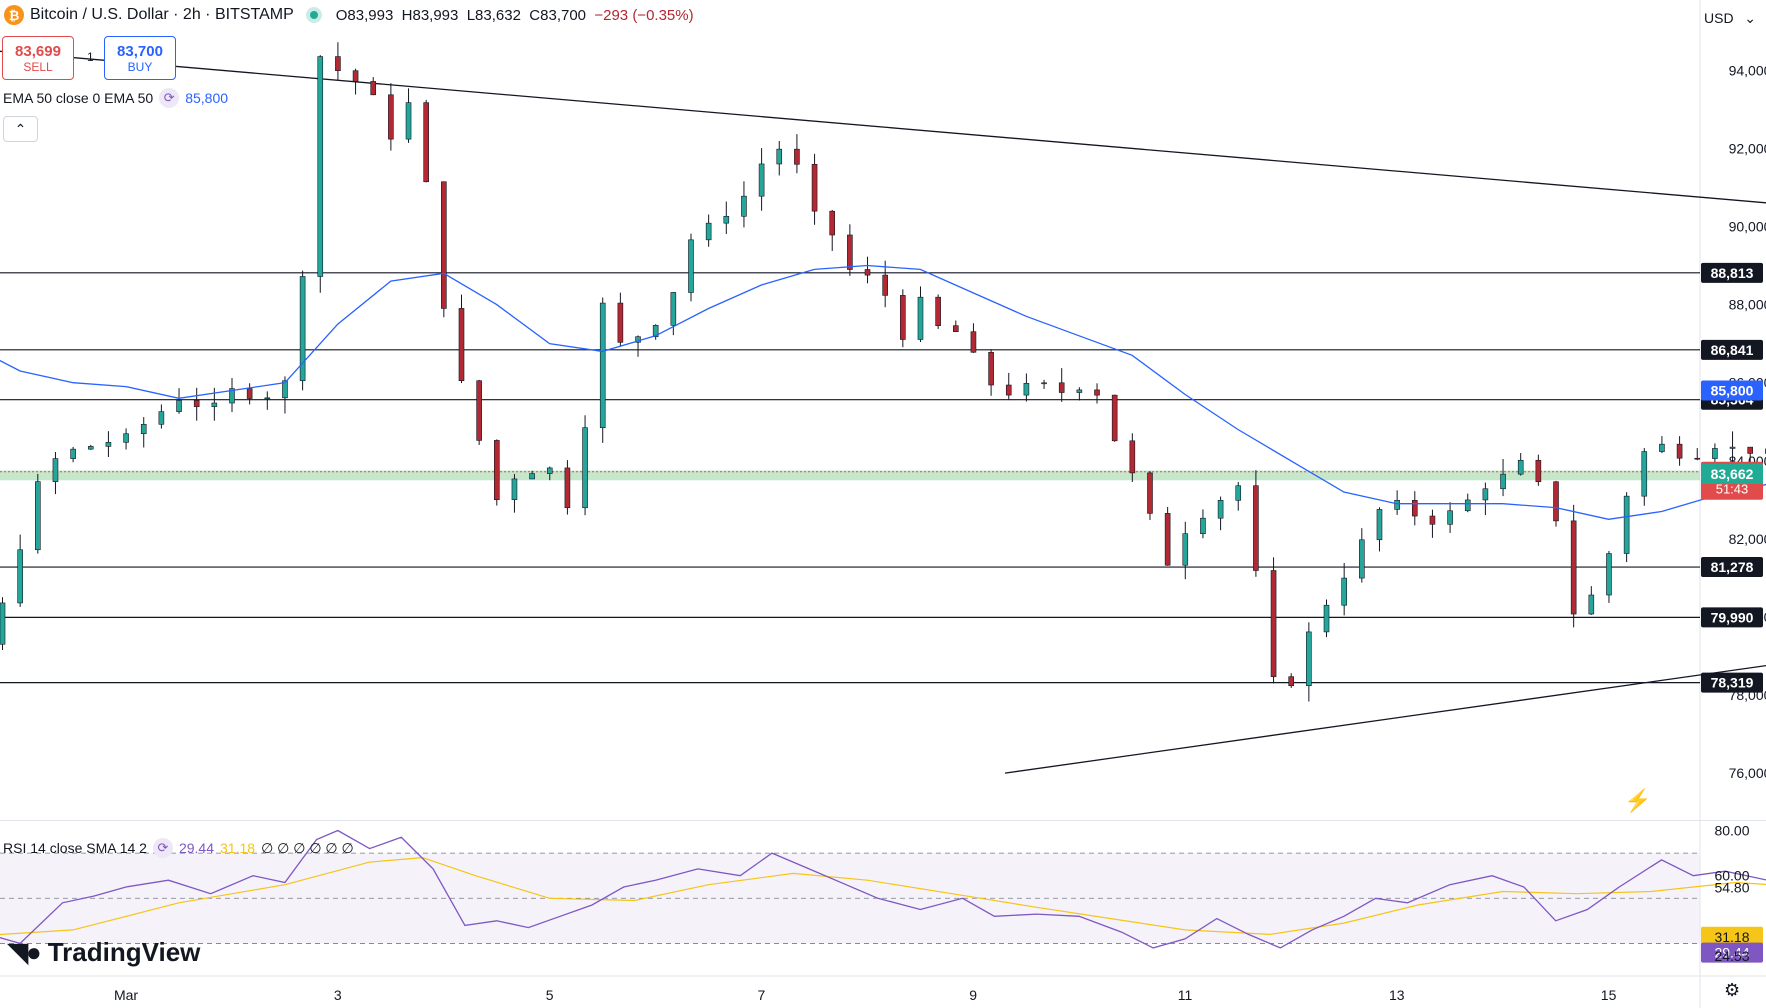 This screenshot has height=1008, width=1766. I want to click on tradingview-mark-icon: ◥●, so click(25, 952).